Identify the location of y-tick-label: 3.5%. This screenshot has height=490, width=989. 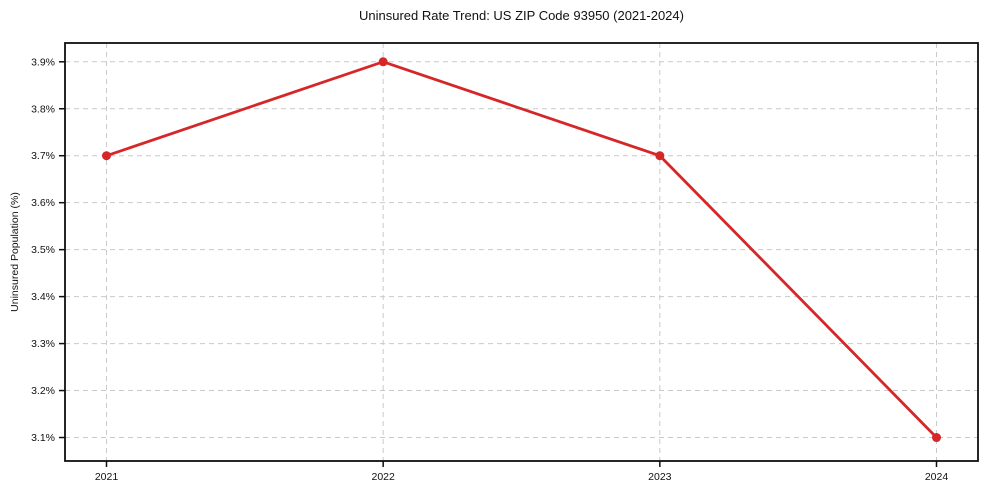
(43, 250).